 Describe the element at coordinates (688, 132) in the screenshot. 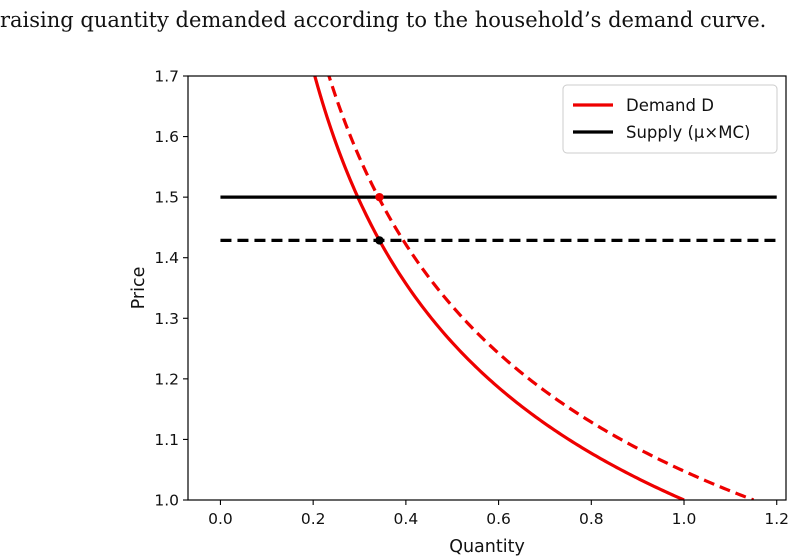

I see `legend-label: Supply (μ×MC)` at that location.